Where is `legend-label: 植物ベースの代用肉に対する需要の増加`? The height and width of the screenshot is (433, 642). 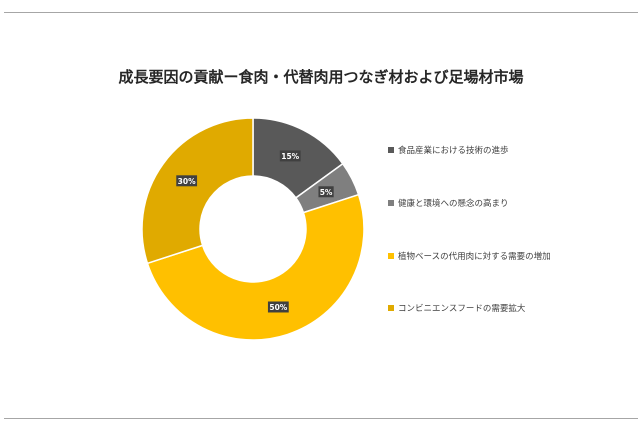
legend-label: 植物ベースの代用肉に対する需要の増加 is located at coordinates (474, 257).